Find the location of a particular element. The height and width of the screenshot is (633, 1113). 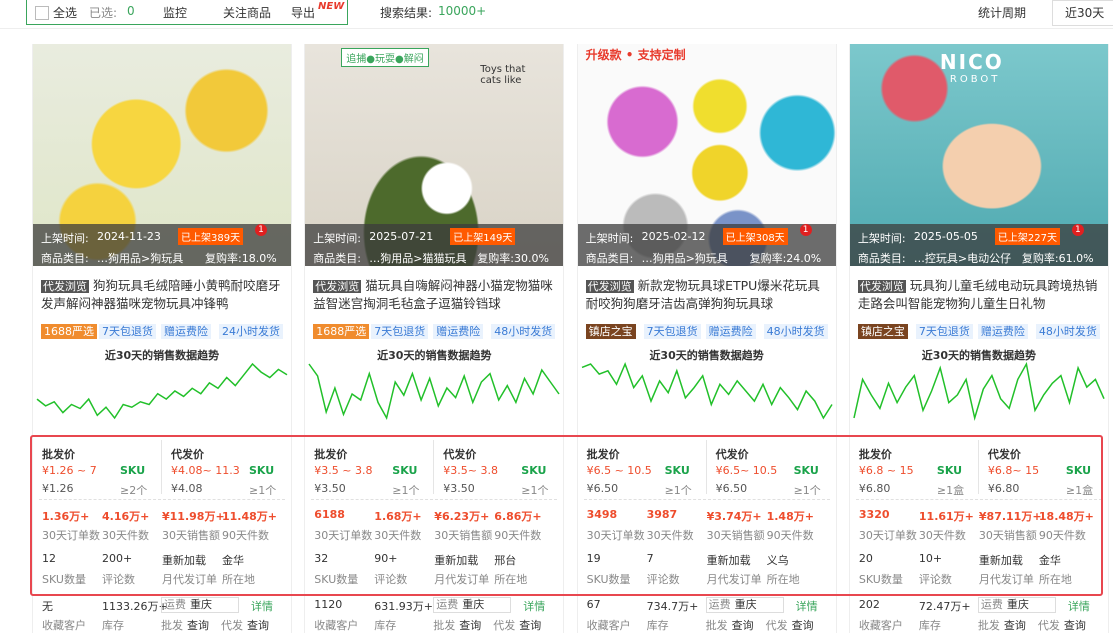

stat-value: ¥11.98万+ is located at coordinates (193, 516).